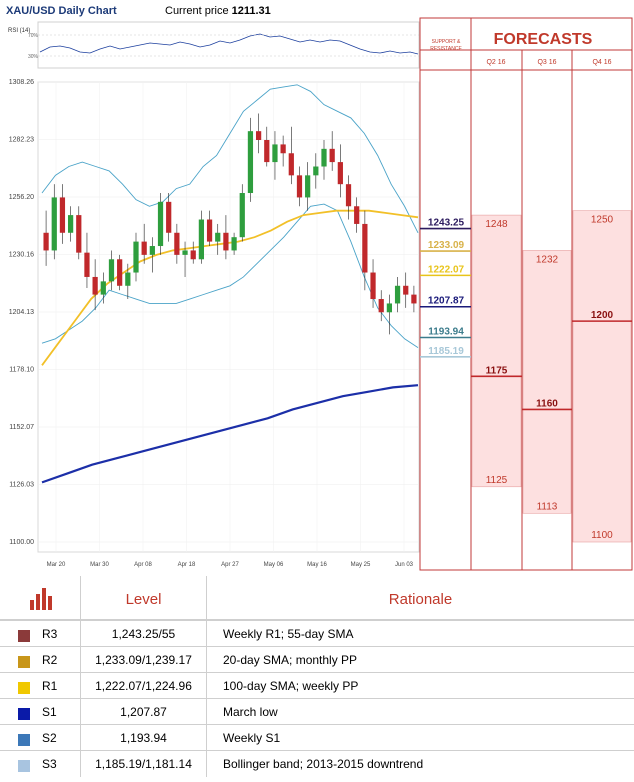 The height and width of the screenshot is (782, 634). I want to click on y-tick-label: 1126.03, so click(21, 485).